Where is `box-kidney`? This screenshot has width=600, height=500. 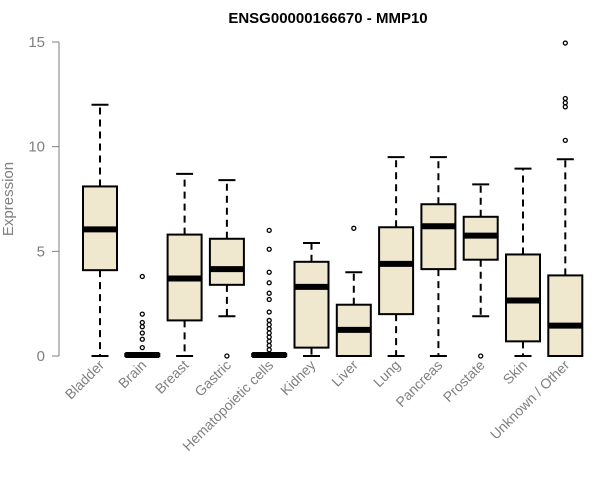 box-kidney is located at coordinates (311, 299).